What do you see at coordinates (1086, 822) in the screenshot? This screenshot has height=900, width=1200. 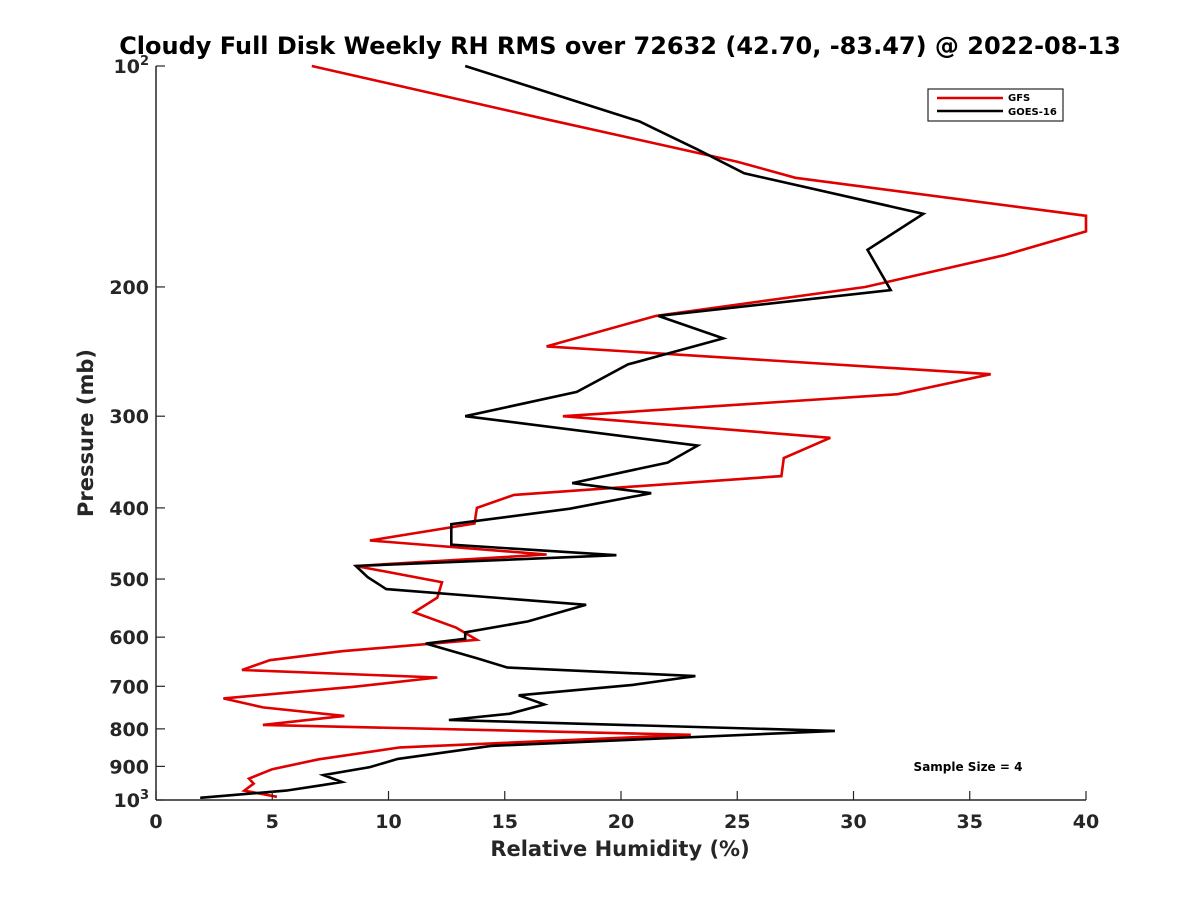 I see `x-tick-label: 40` at bounding box center [1086, 822].